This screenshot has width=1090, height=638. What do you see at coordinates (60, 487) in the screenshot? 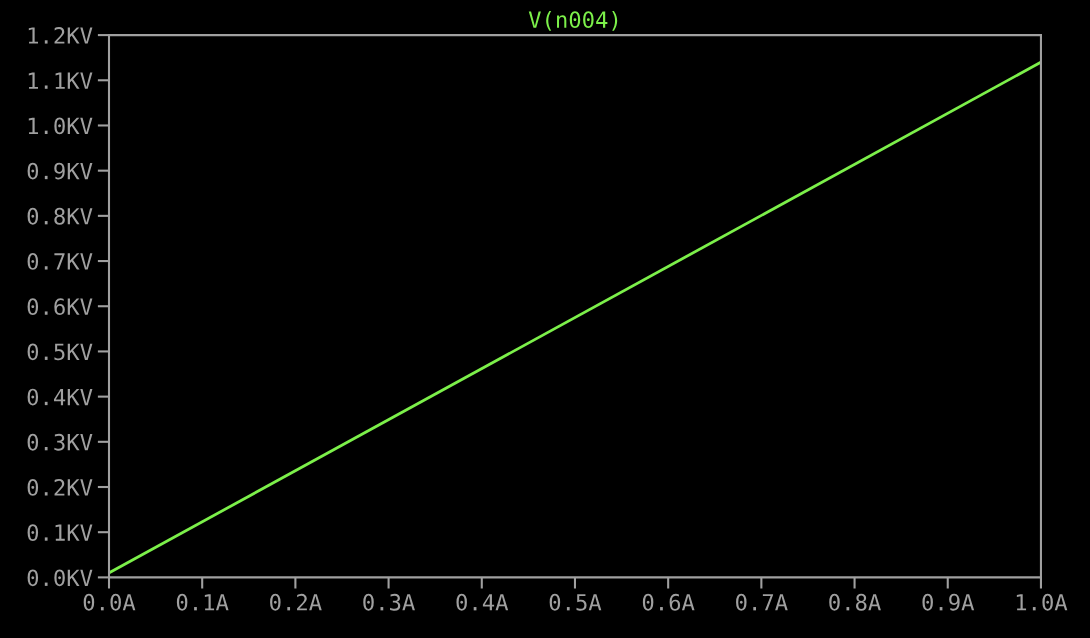
I see `y-tick-label: 0.2KV` at bounding box center [60, 487].